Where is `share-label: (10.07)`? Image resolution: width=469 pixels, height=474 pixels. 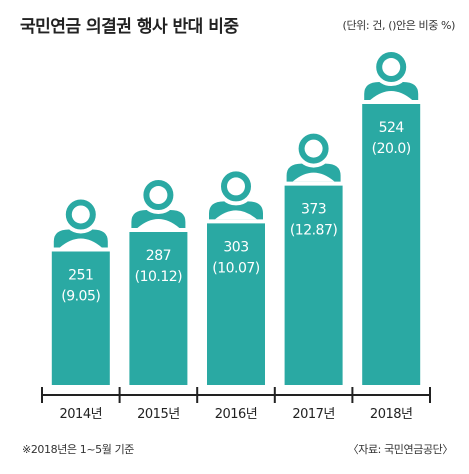 share-label: (10.07) is located at coordinates (236, 268).